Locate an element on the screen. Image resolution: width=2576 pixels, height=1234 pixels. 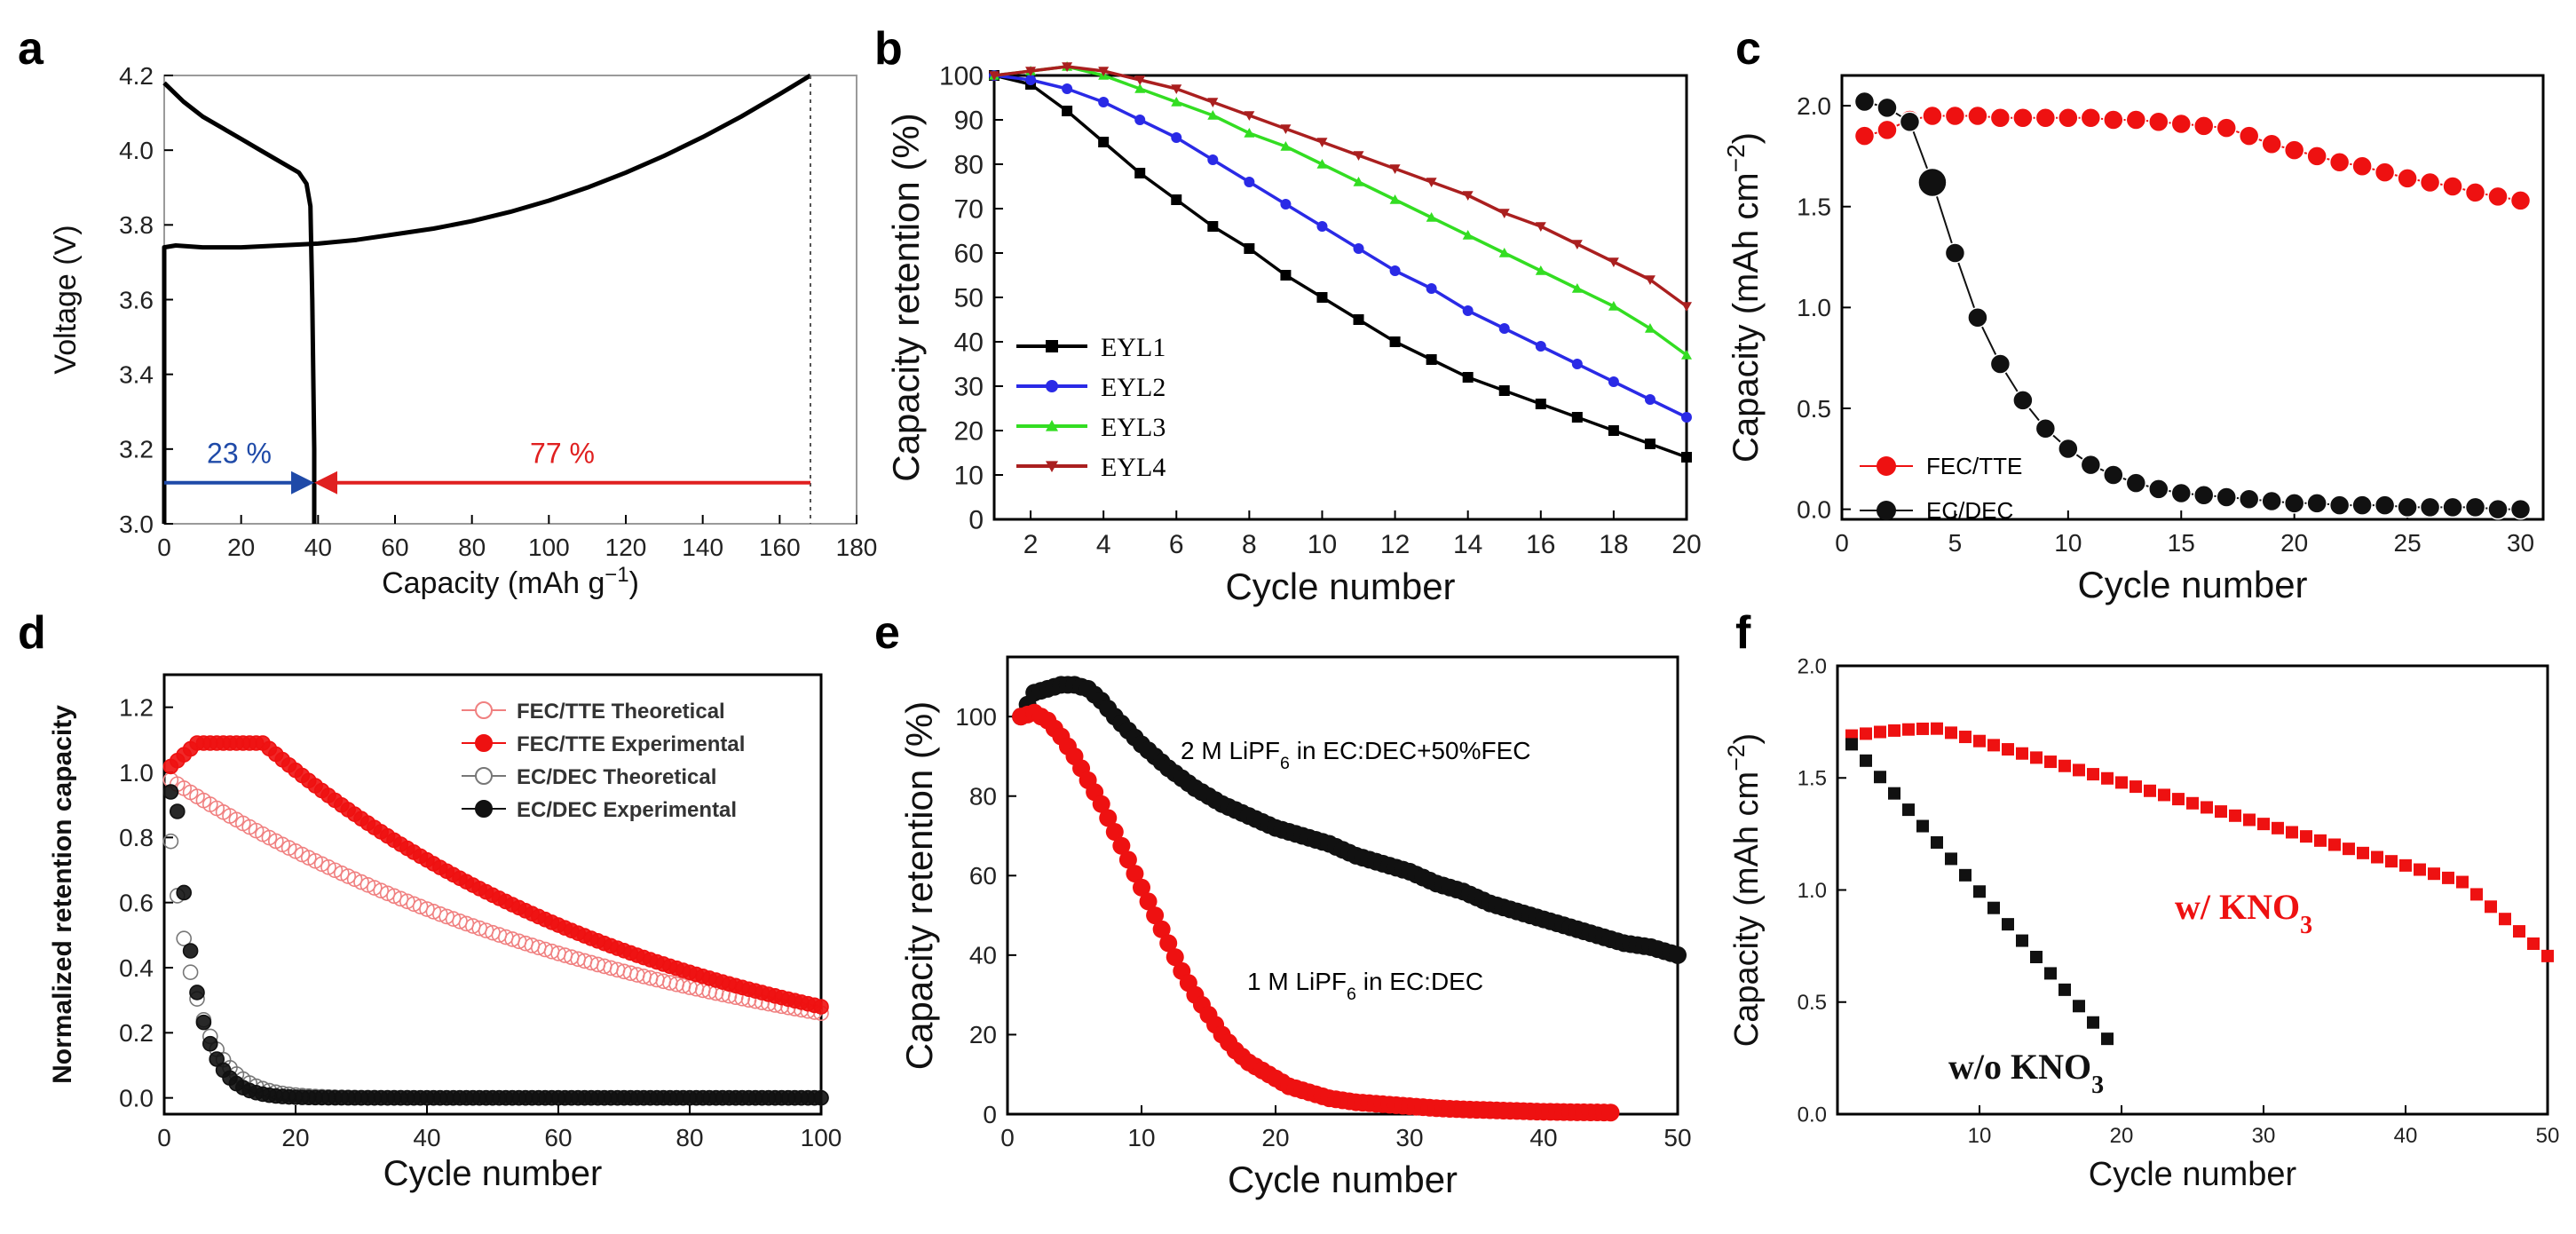
y-tick-label: 1.0 is located at coordinates (136, 773).